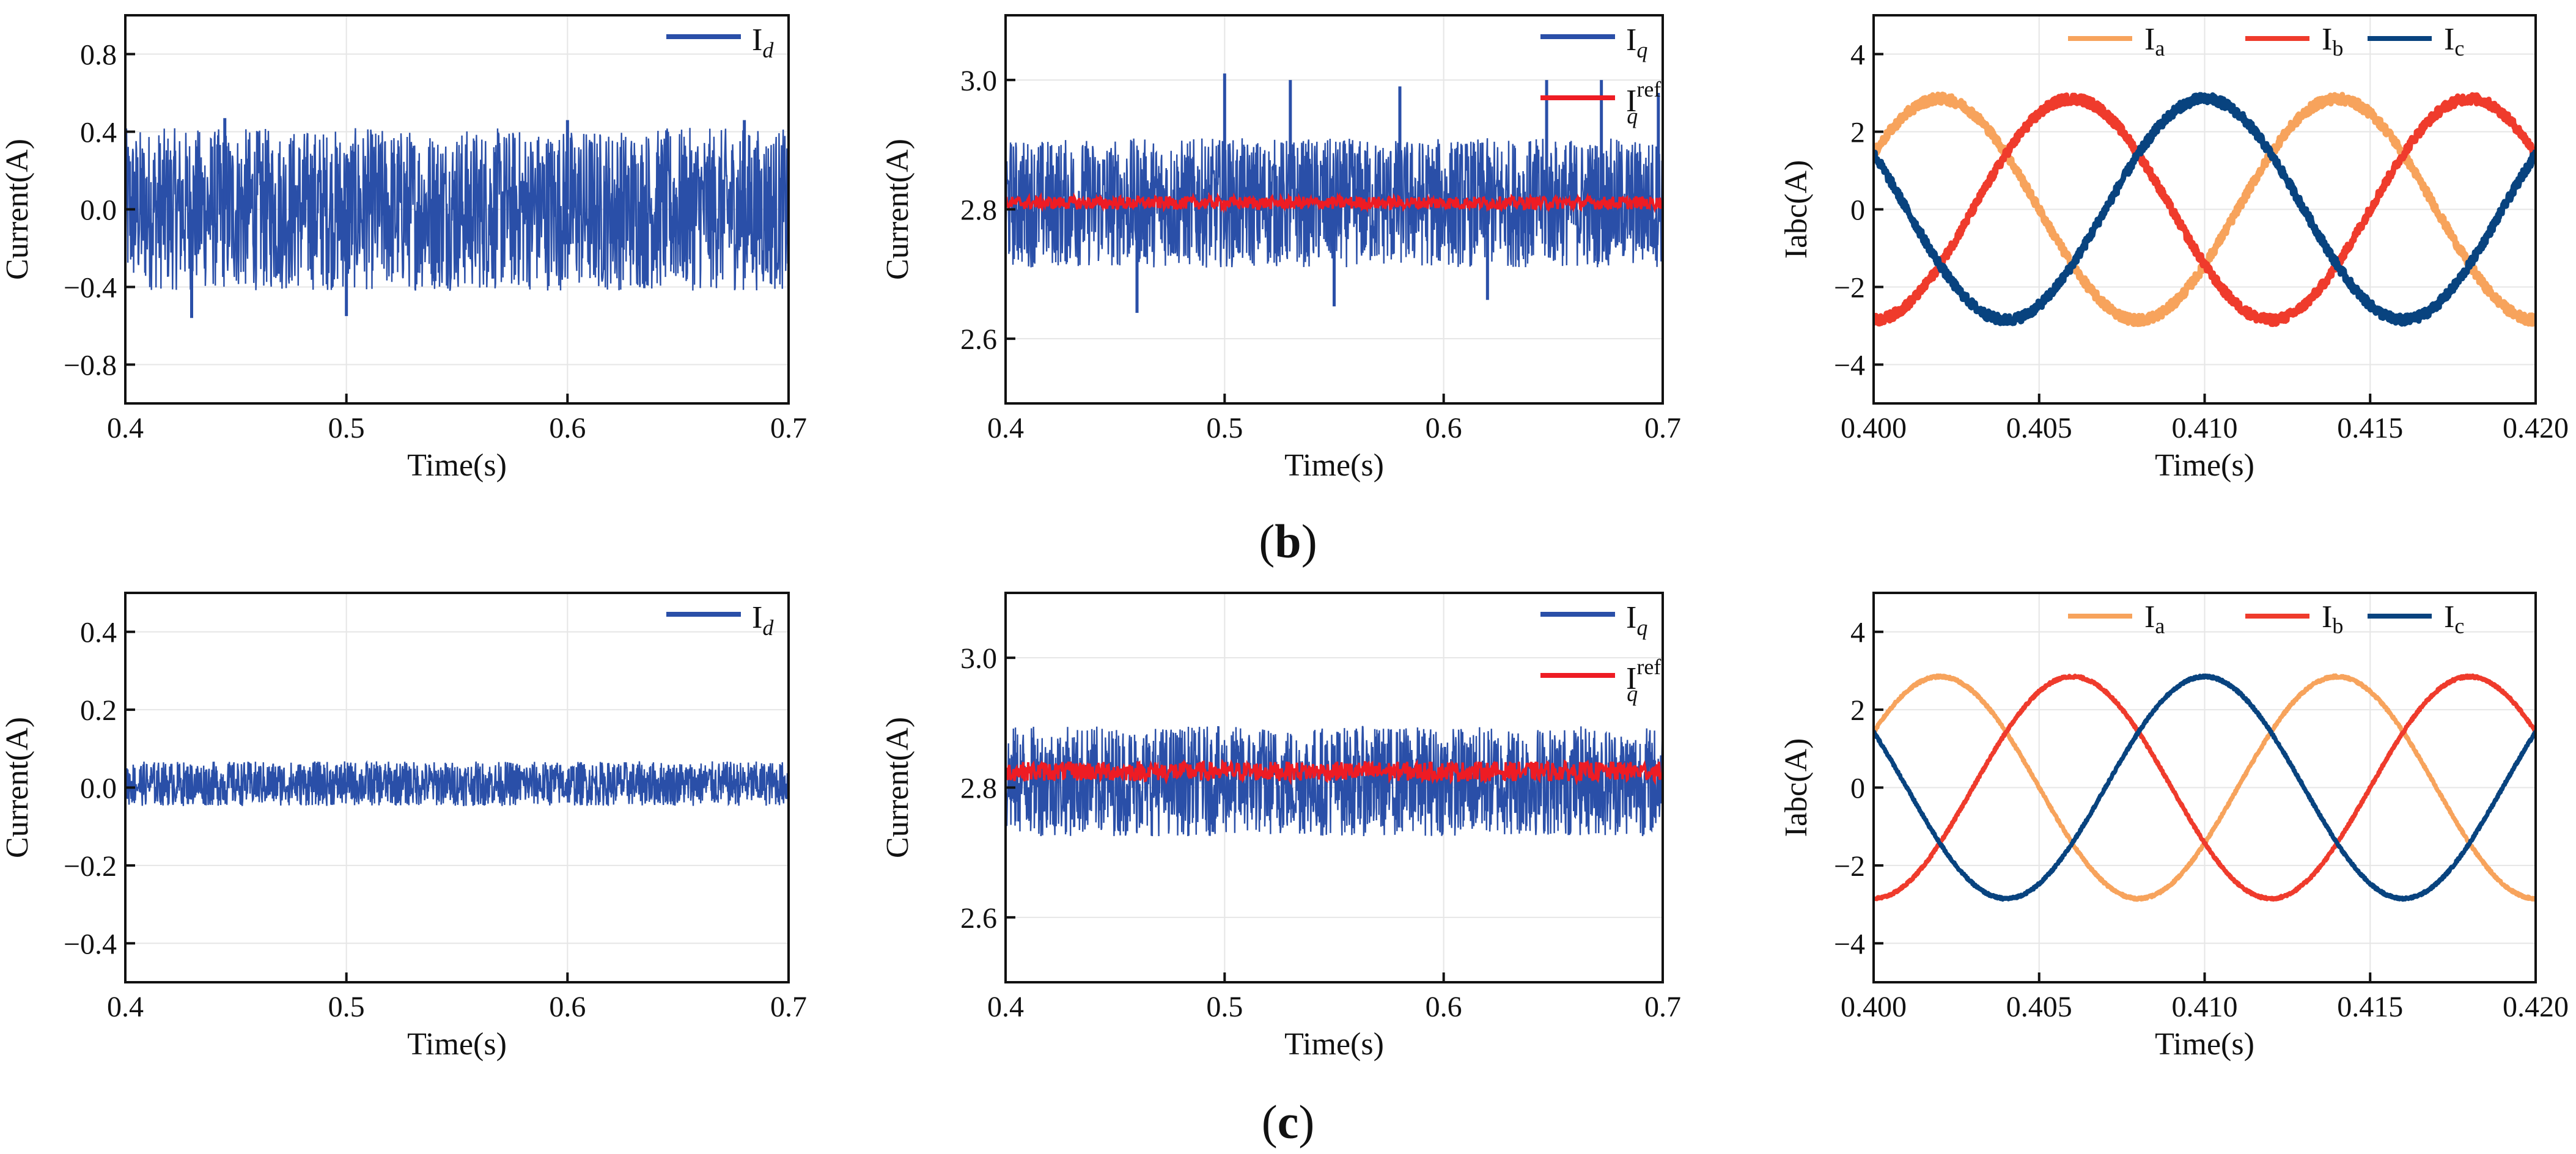 This screenshot has width=2576, height=1154. Describe the element at coordinates (2160, 626) in the screenshot. I see `legend-subscript: a` at that location.